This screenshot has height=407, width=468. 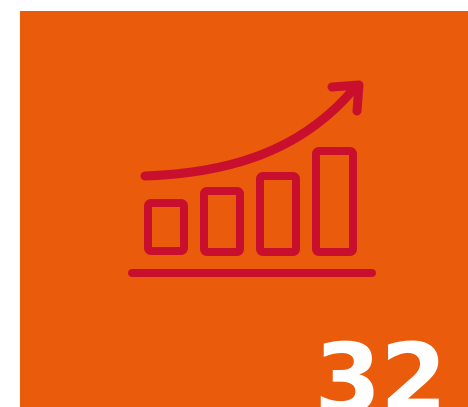 What do you see at coordinates (345, 98) in the screenshot?
I see `arrow-head-icon` at bounding box center [345, 98].